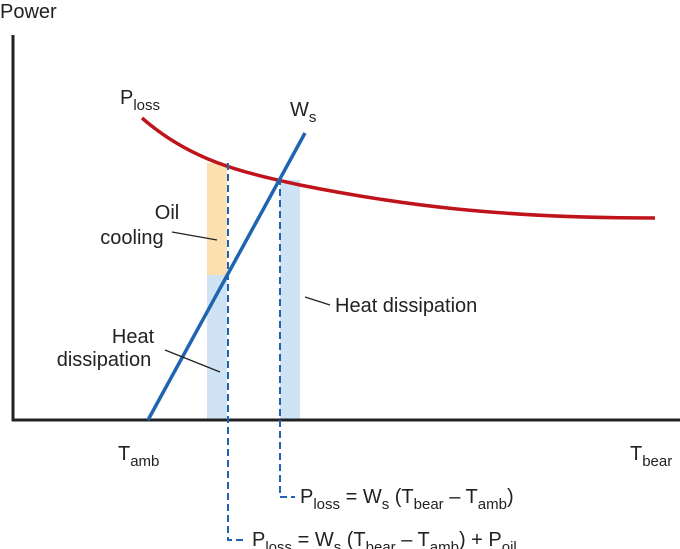 The height and width of the screenshot is (549, 680). I want to click on label: Heat, so click(133, 337).